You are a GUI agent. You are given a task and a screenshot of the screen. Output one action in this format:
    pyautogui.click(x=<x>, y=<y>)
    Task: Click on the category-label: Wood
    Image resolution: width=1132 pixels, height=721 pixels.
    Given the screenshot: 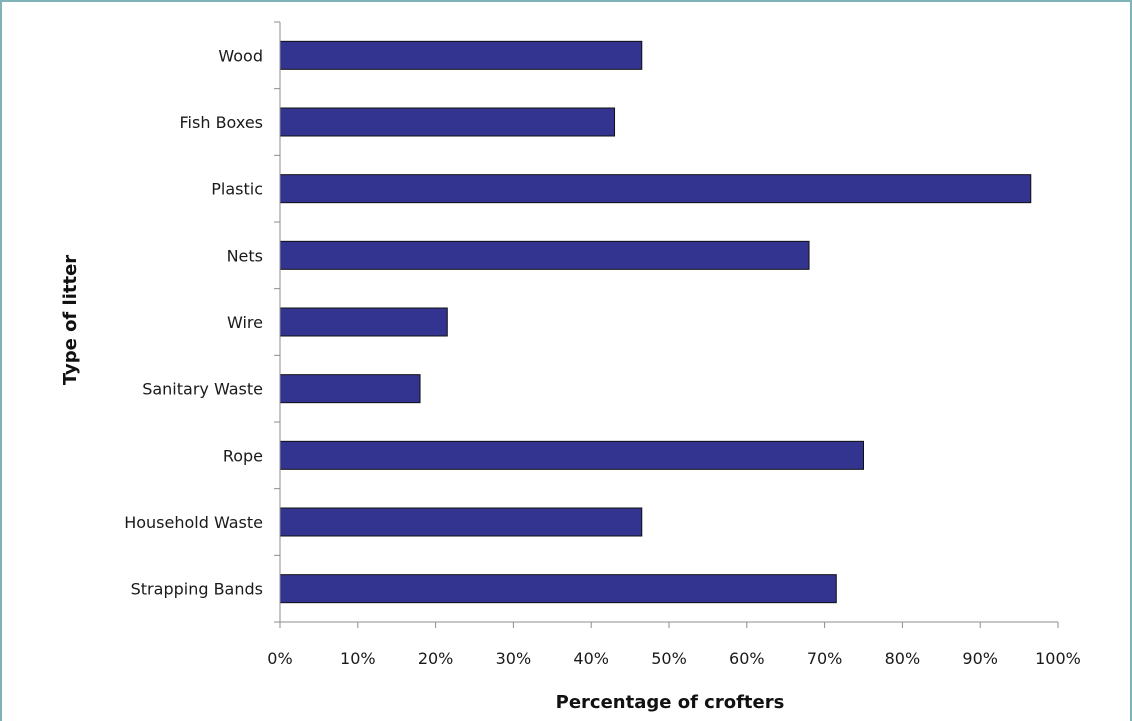 What is the action you would take?
    pyautogui.click(x=240, y=55)
    